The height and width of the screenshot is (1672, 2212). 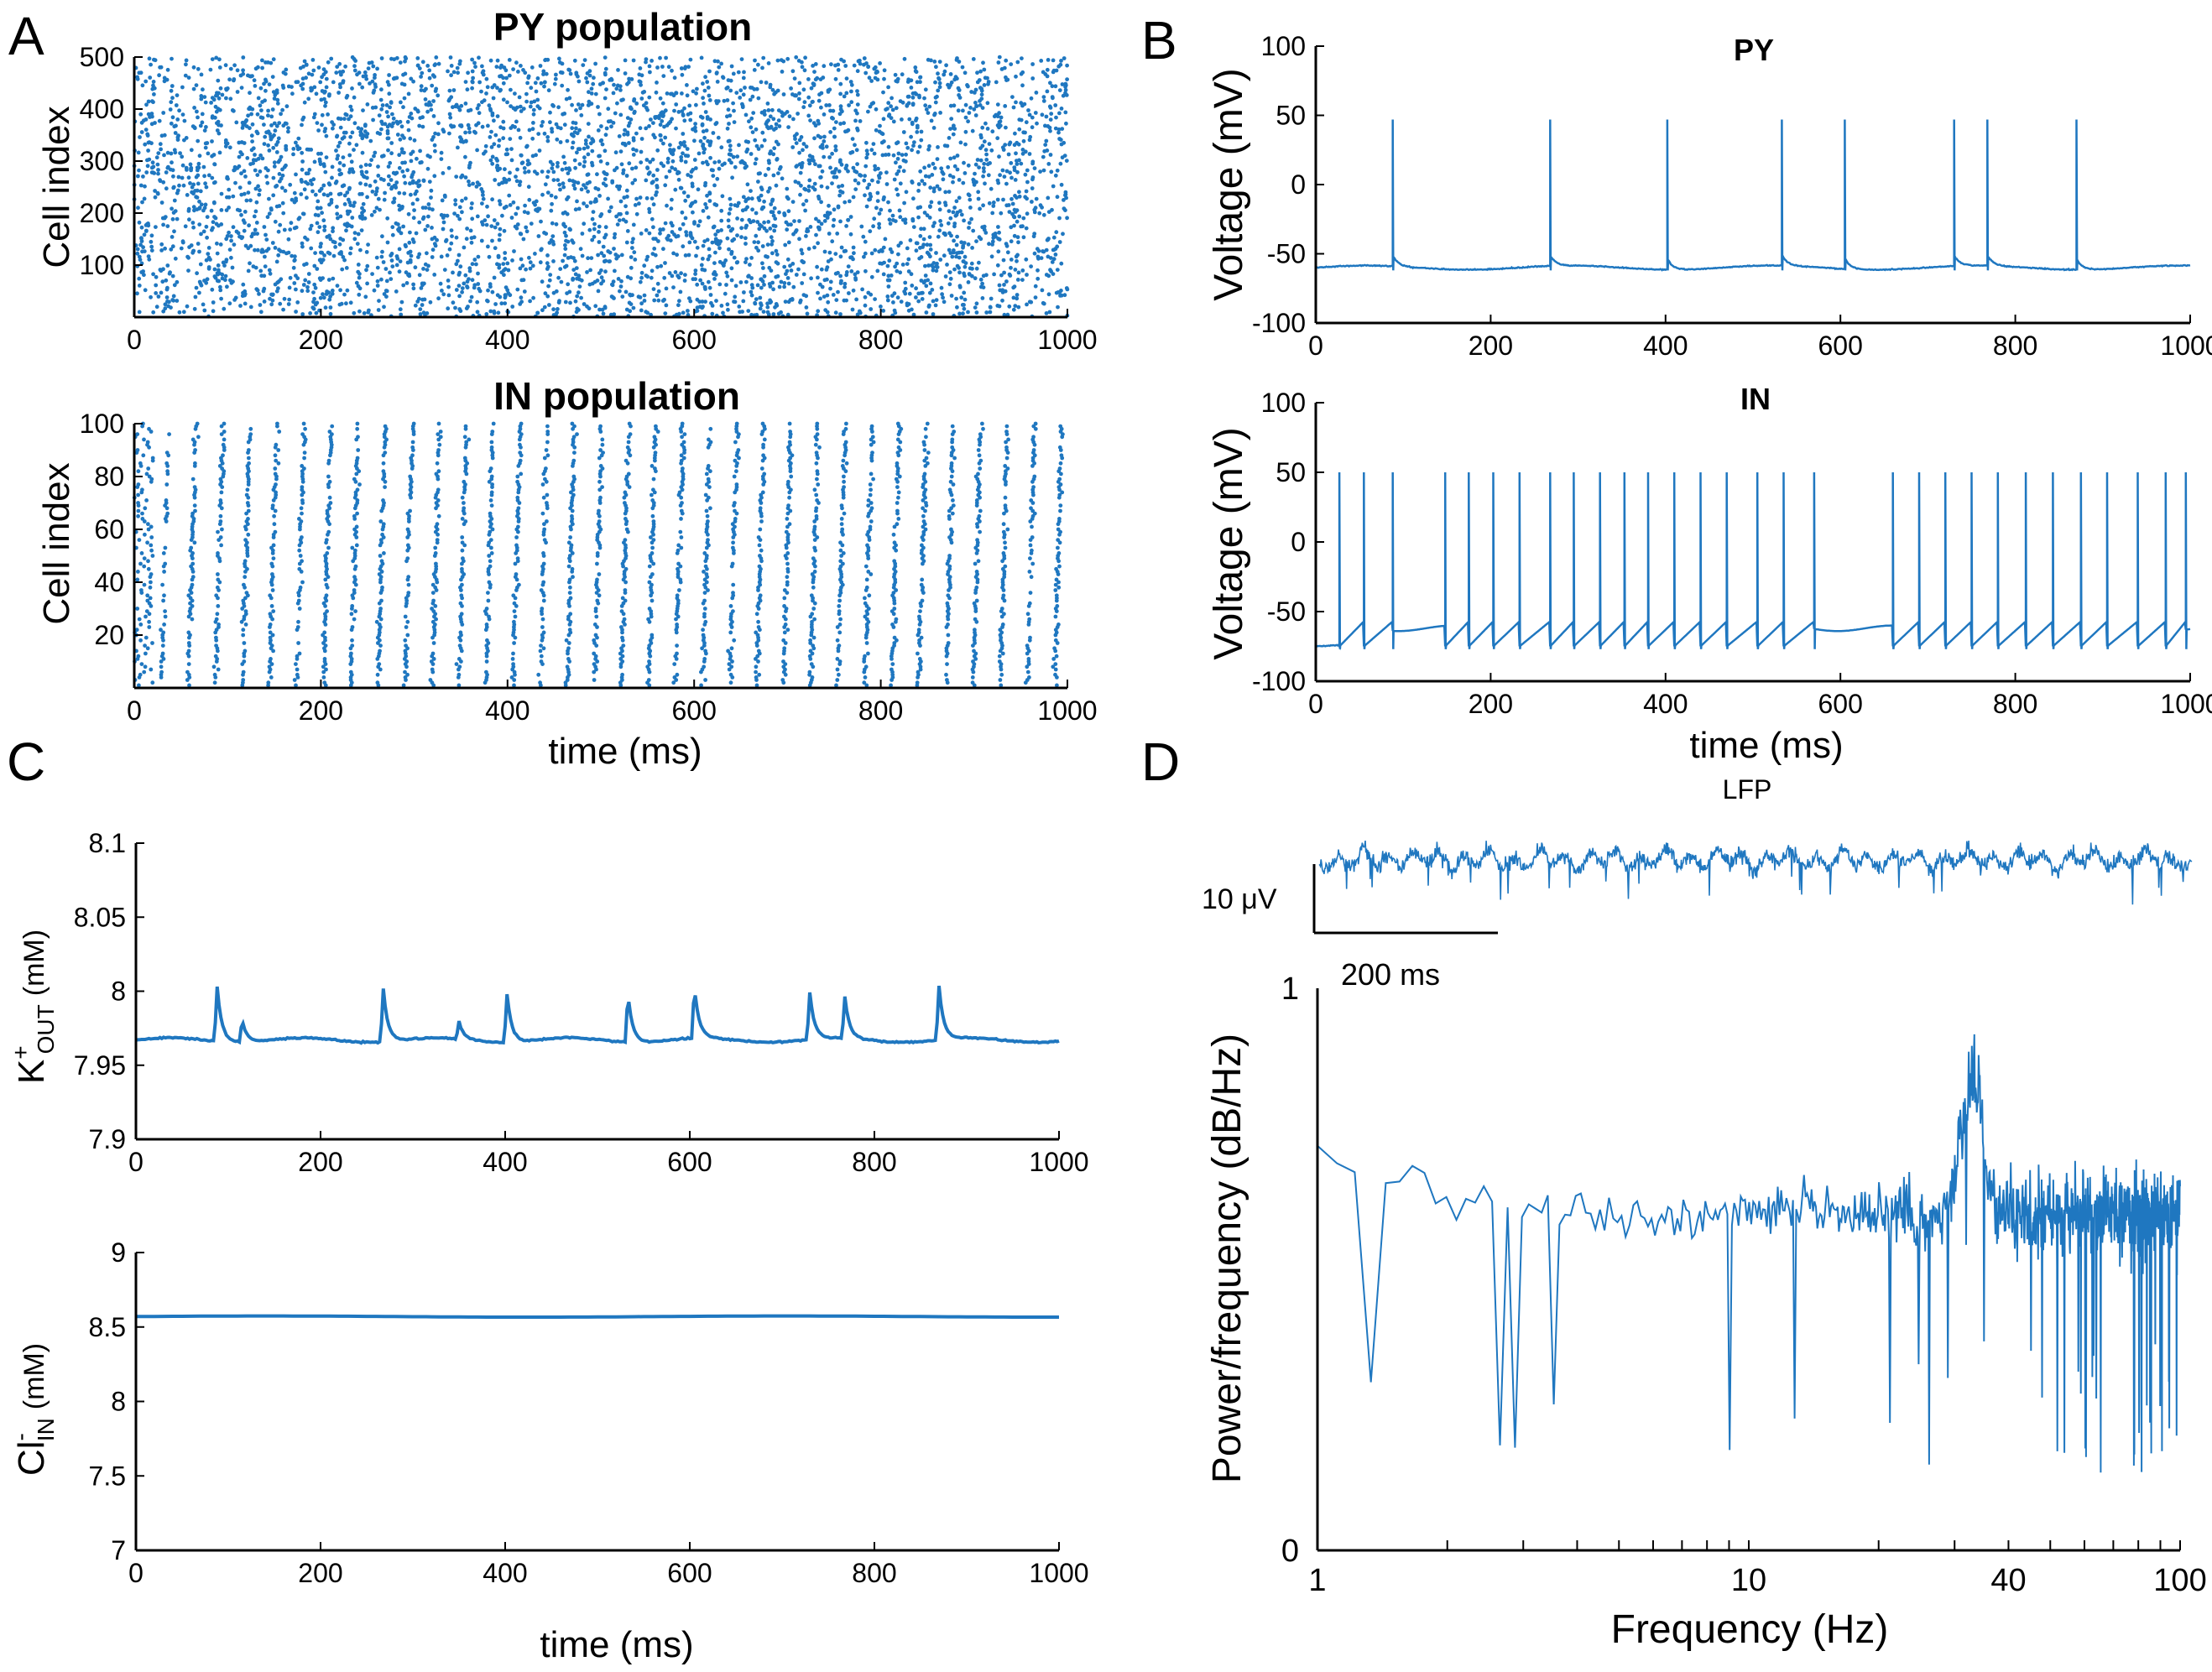 What do you see at coordinates (26, 762) in the screenshot?
I see `panel-label-c: C` at bounding box center [26, 762].